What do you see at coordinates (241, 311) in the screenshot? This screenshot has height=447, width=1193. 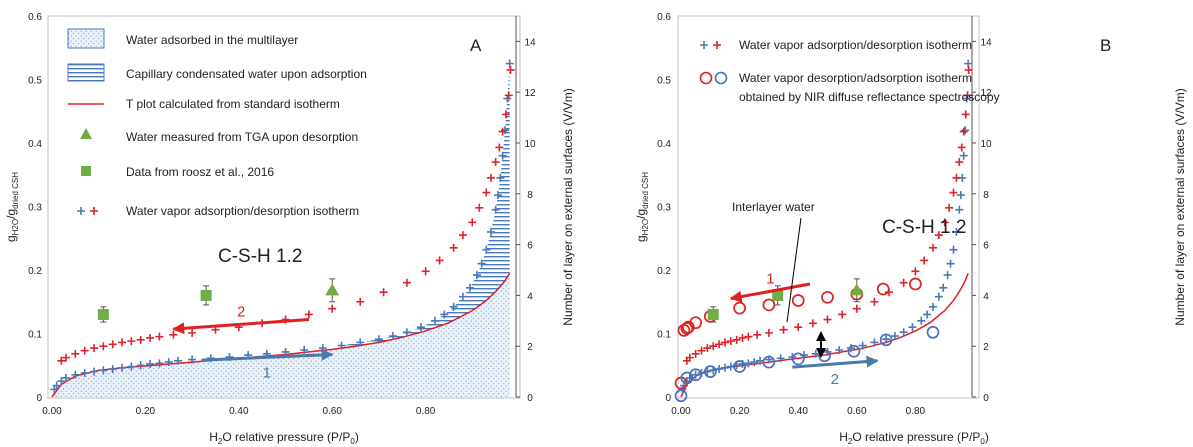 I see `arrow-number-label: 2` at bounding box center [241, 311].